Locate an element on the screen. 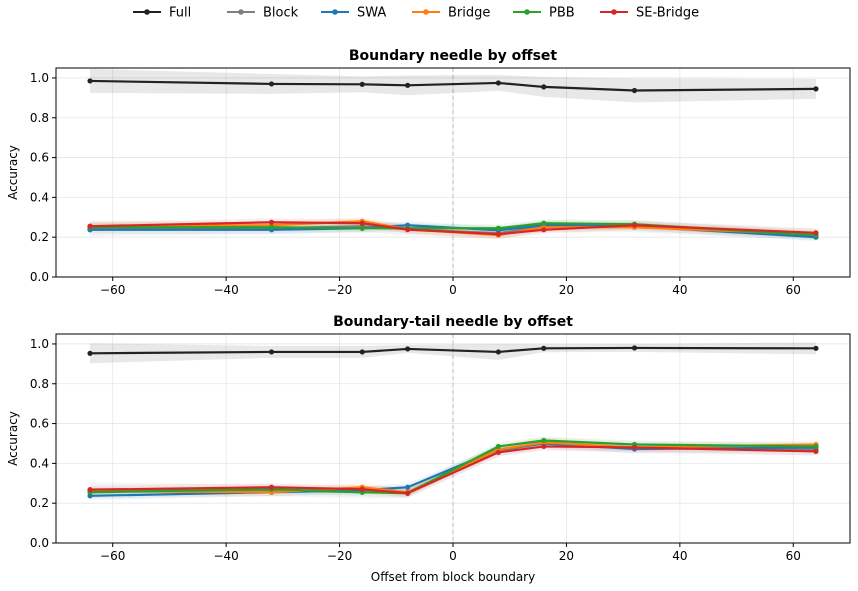 This screenshot has height=591, width=858. legend-label-full: Full is located at coordinates (180, 13).